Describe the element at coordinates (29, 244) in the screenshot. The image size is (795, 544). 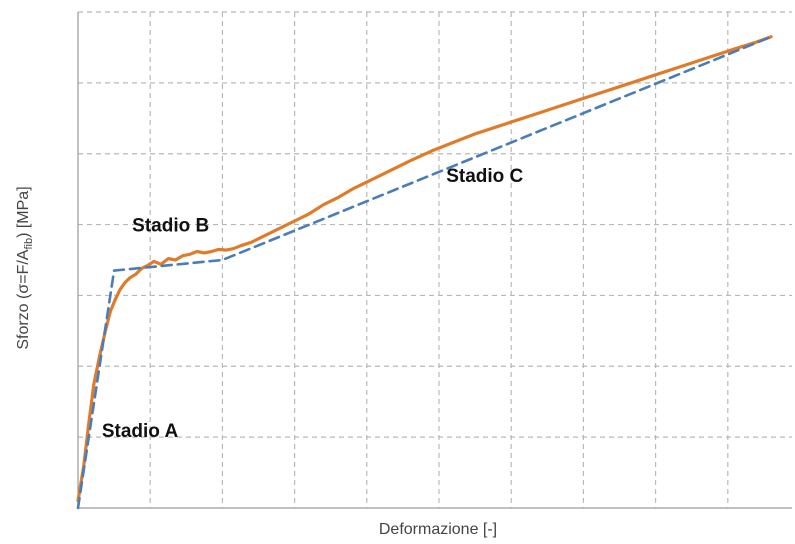
I see `y-axis-title-subscript: fib` at that location.